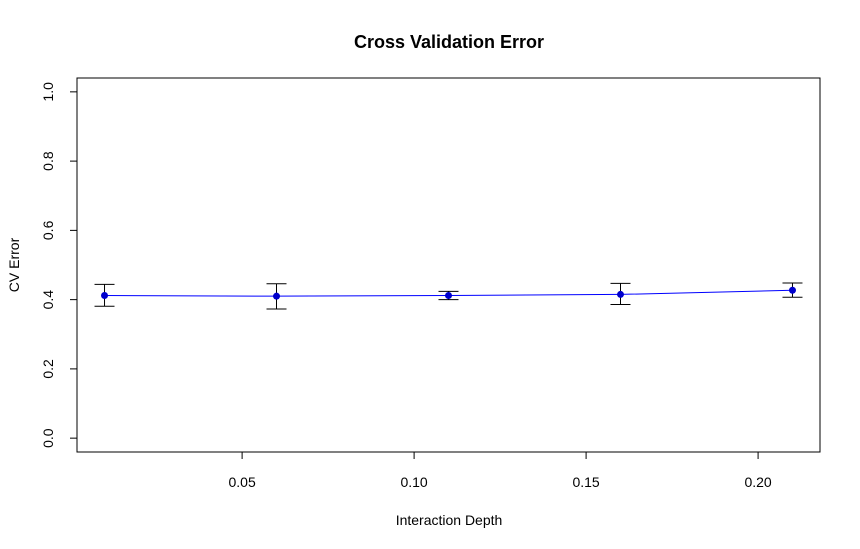 Image resolution: width=860 pixels, height=549 pixels. I want to click on y-tick-label: 1.0, so click(48, 92).